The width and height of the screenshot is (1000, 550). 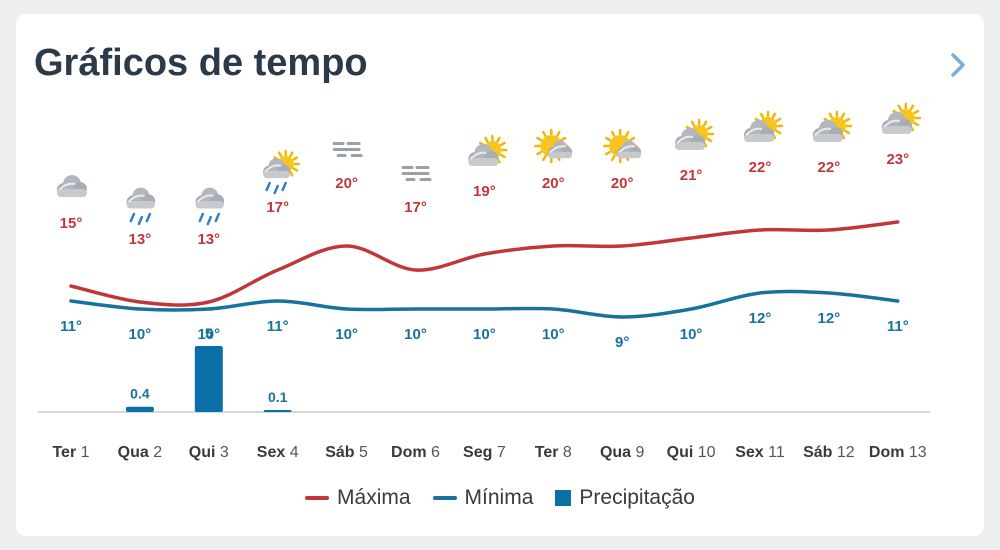 I want to click on x-tick-label: Dom 13, so click(x=898, y=452).